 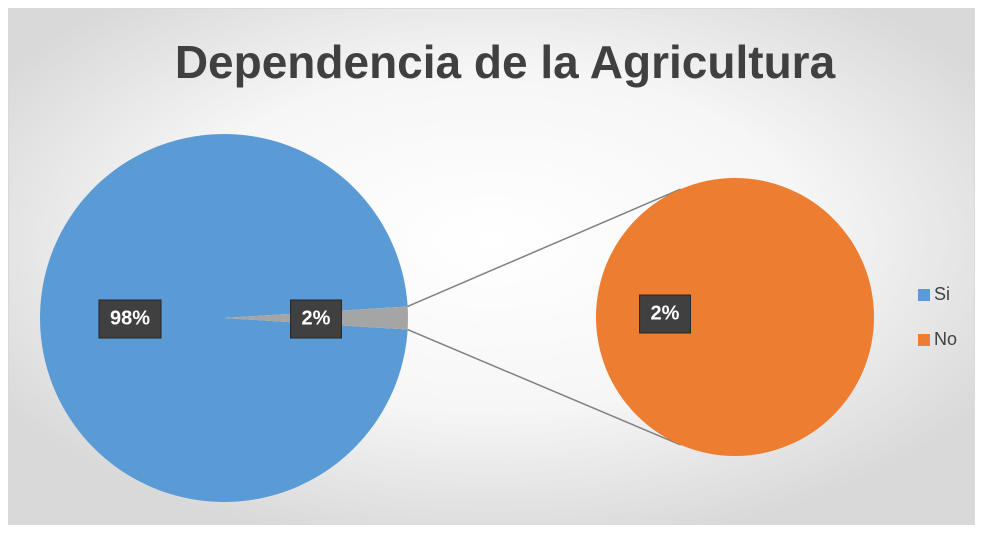 I want to click on legend-label: Si, so click(x=942, y=294).